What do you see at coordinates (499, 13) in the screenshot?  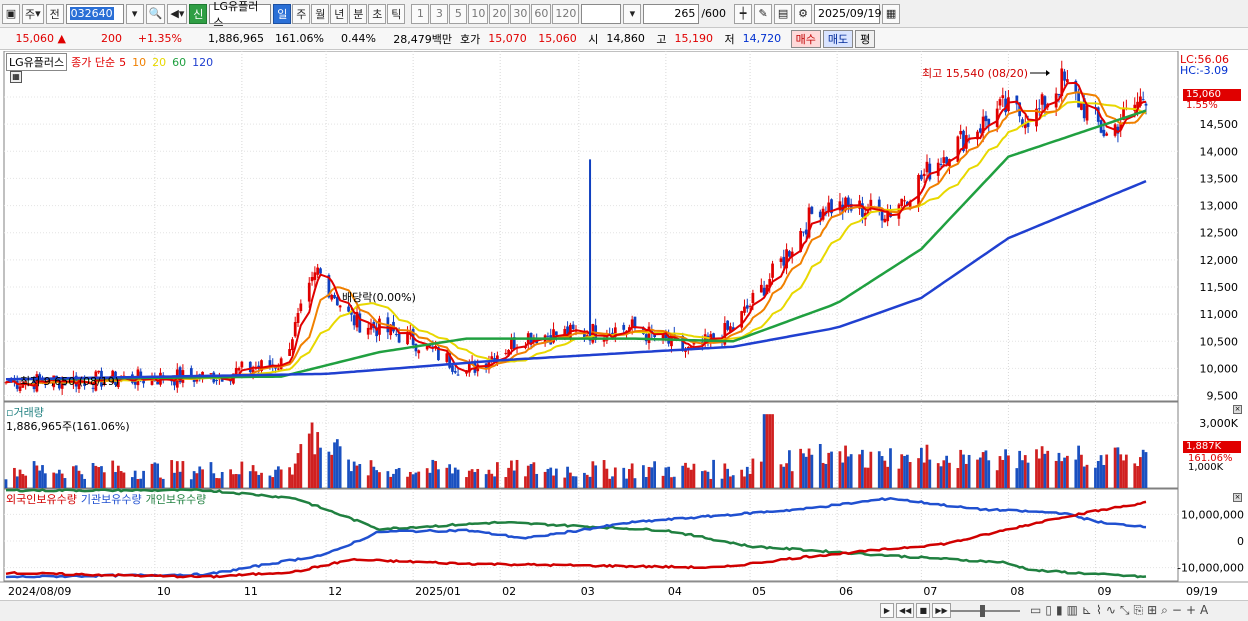 I see `step-option-4: 20` at bounding box center [499, 13].